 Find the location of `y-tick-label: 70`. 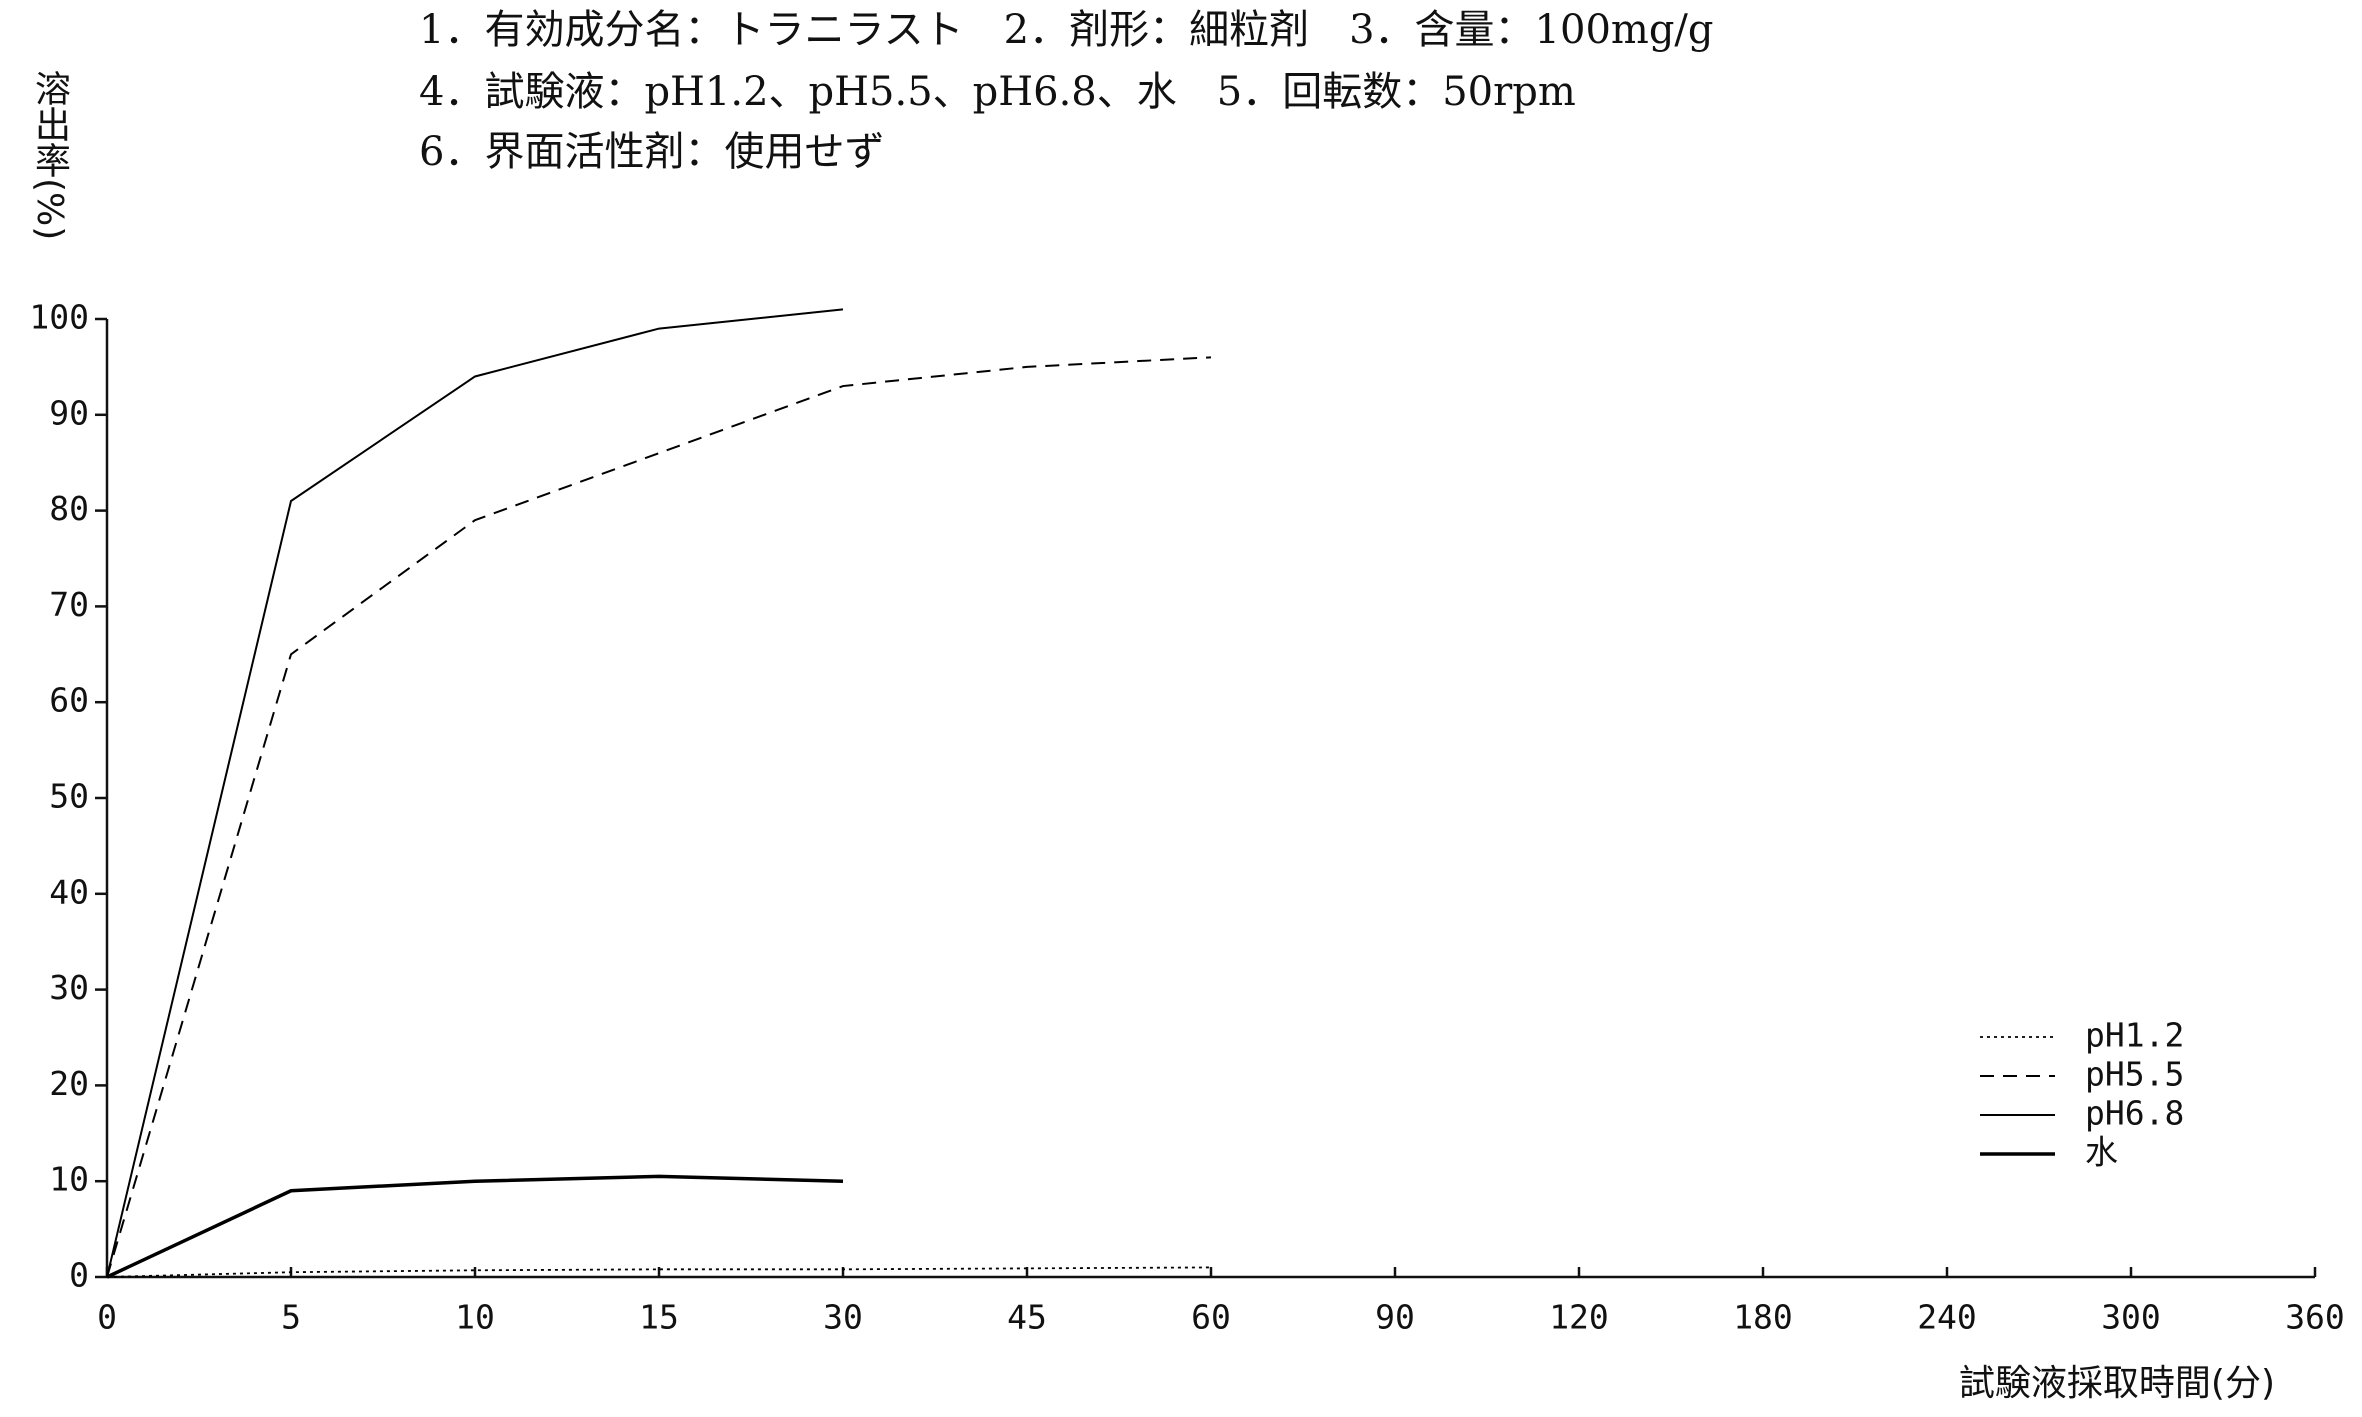

y-tick-label: 70 is located at coordinates (69, 604).